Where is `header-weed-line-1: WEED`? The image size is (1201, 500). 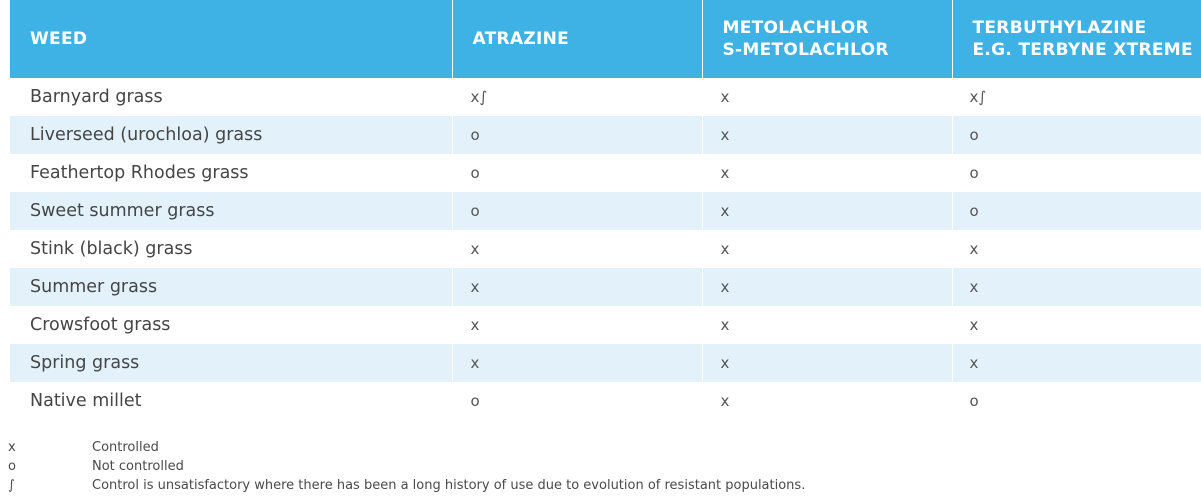 header-weed-line-1: WEED is located at coordinates (59, 39).